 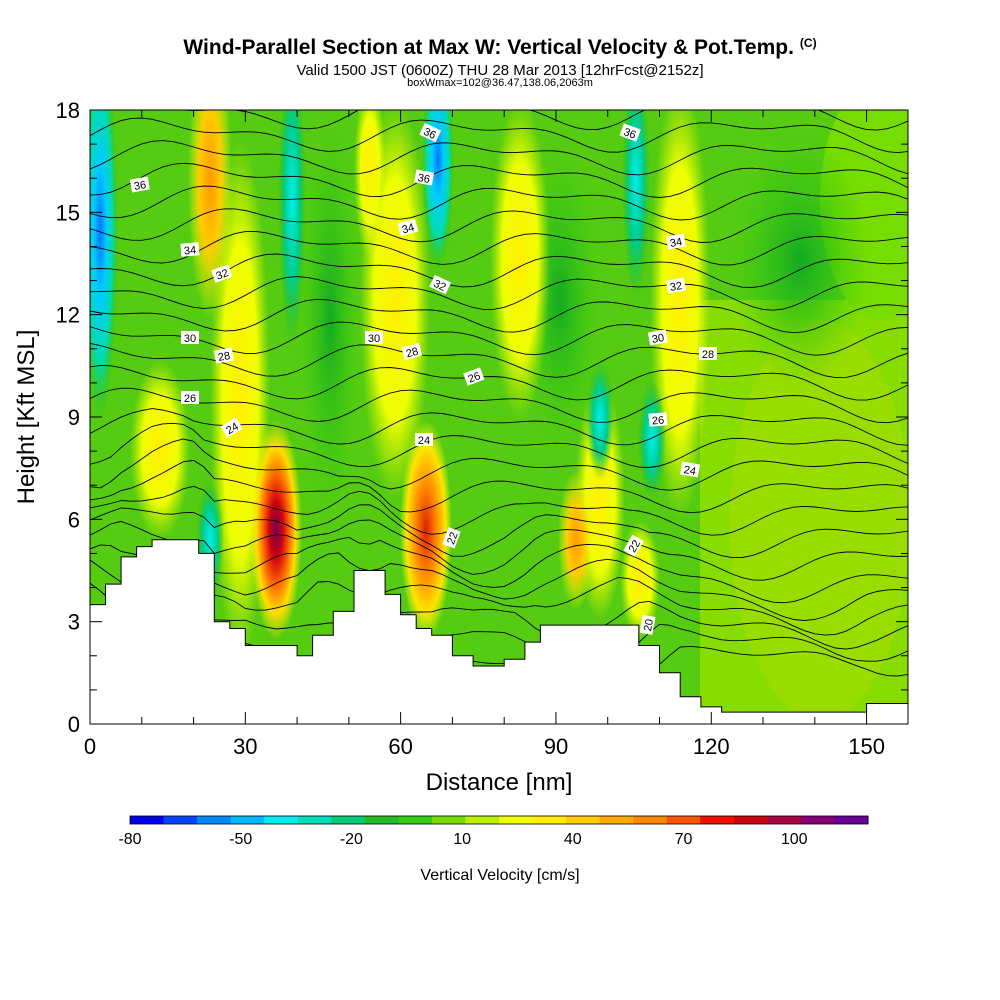 What do you see at coordinates (68, 315) in the screenshot?
I see `y-tick-label: 12` at bounding box center [68, 315].